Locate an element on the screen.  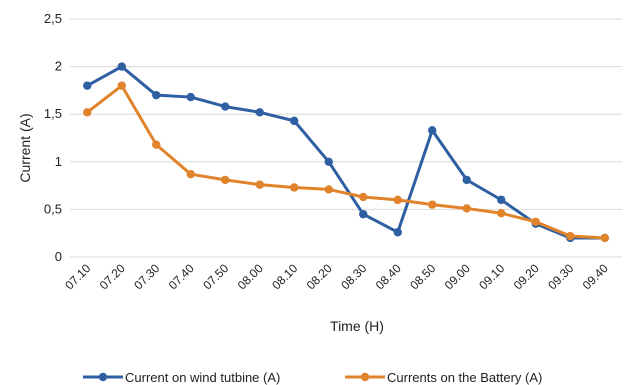
x-tick-label: 09.20 is located at coordinates (526, 276).